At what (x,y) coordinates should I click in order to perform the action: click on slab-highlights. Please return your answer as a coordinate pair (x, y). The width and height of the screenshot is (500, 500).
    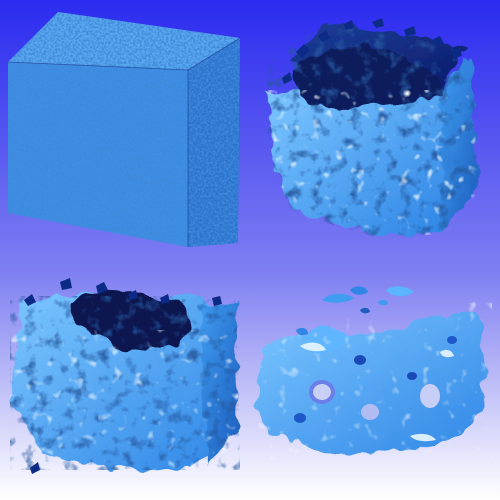
    Looking at the image, I should click on (377, 392).